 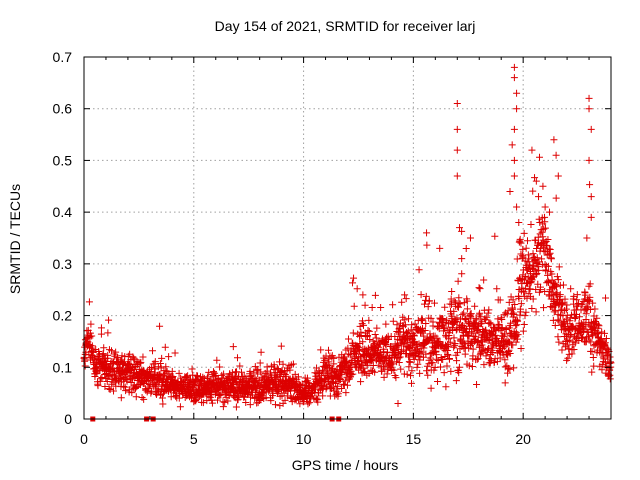 What do you see at coordinates (414, 439) in the screenshot?
I see `x-tick-label: 15` at bounding box center [414, 439].